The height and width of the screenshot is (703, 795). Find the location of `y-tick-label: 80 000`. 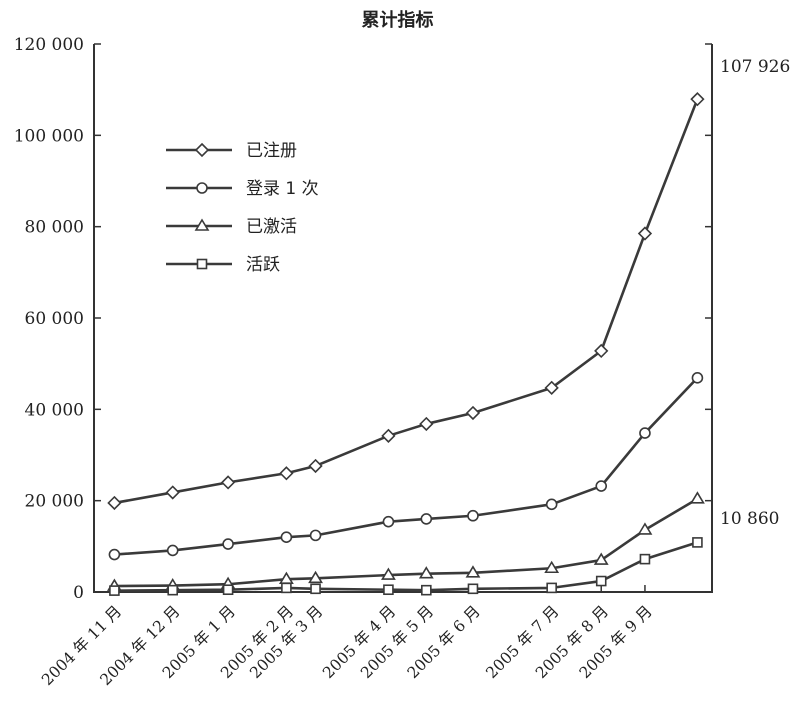

y-tick-label: 80 000 is located at coordinates (54, 228).